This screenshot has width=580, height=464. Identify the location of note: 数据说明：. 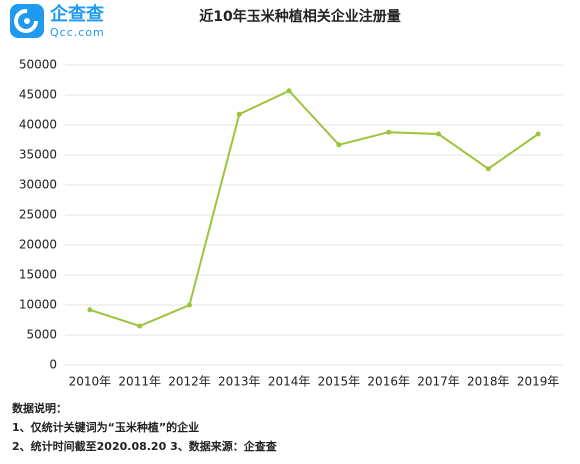
(39, 408).